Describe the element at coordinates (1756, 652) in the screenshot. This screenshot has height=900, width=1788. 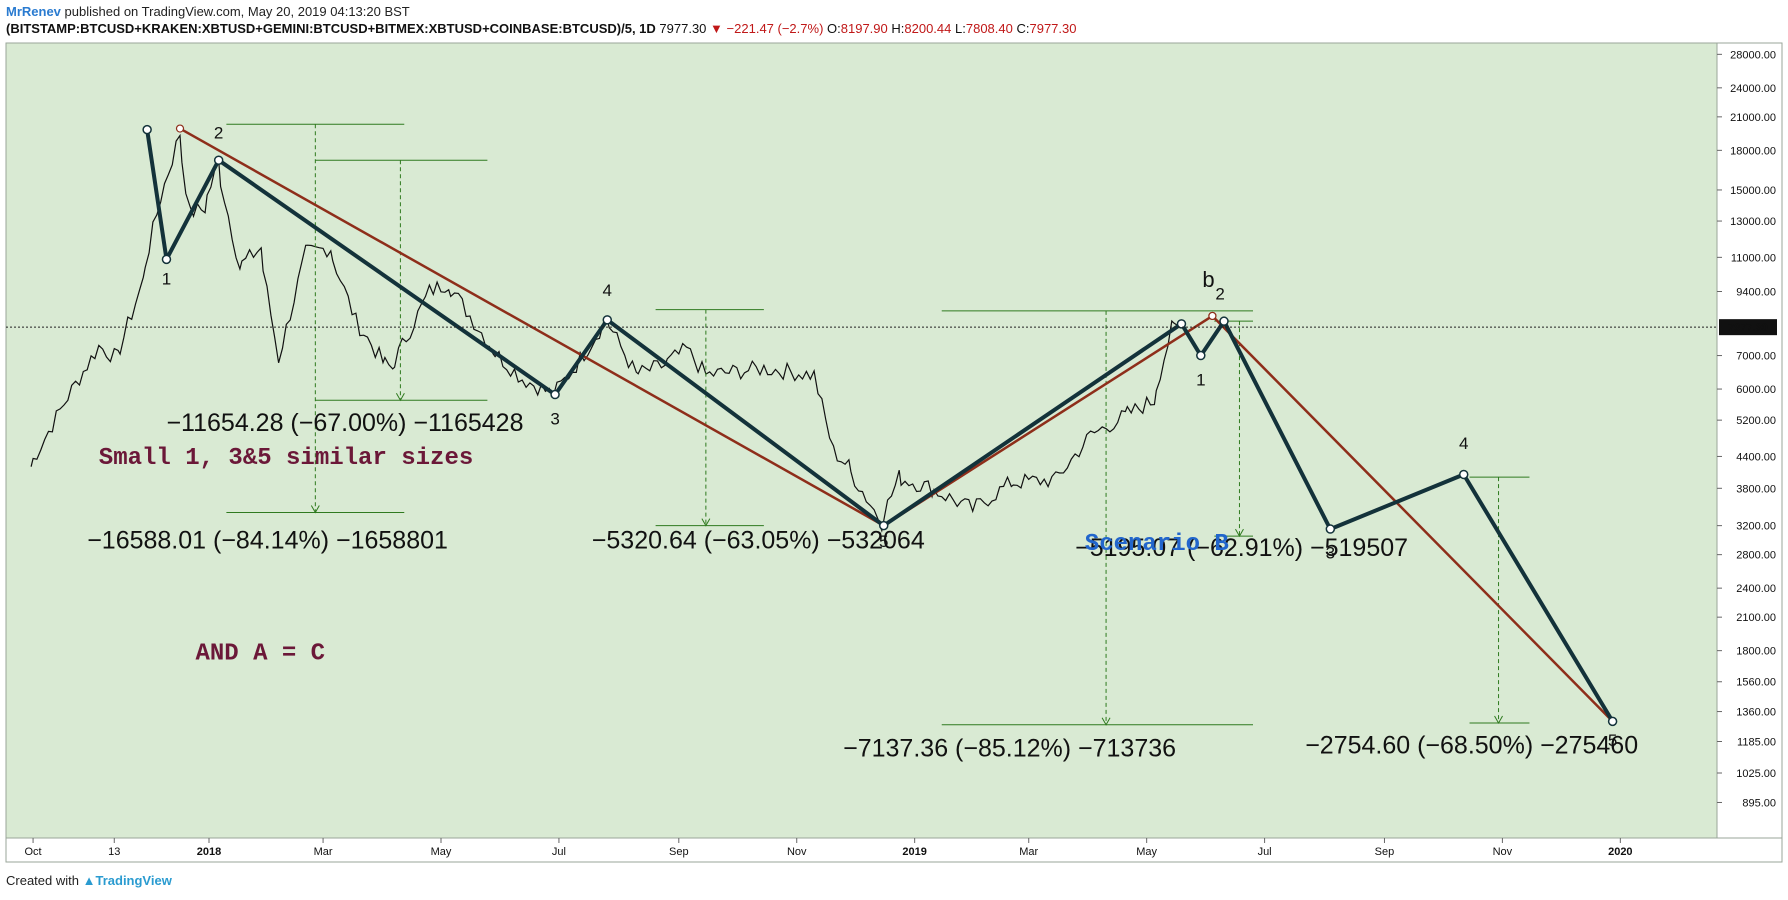
I see `price-tick-label: 1800.00` at that location.